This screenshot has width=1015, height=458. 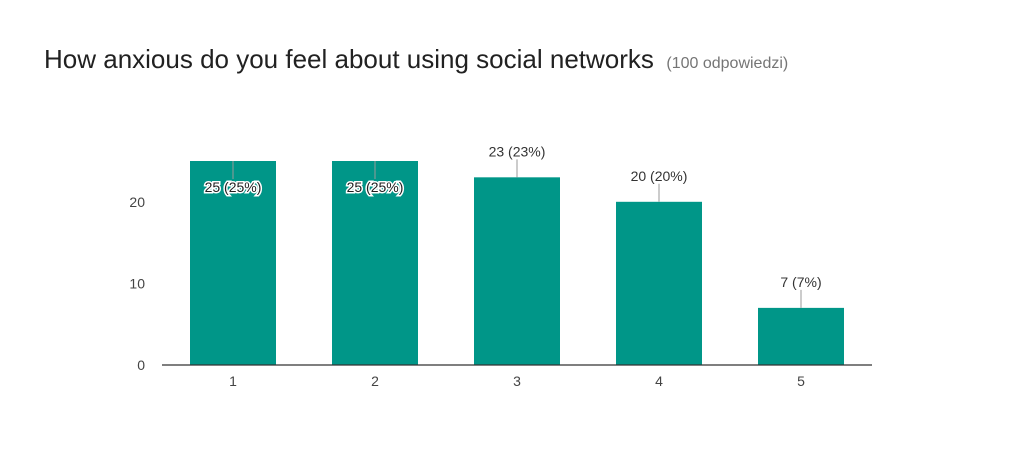 I want to click on y-tick-label: 0, so click(x=141, y=365).